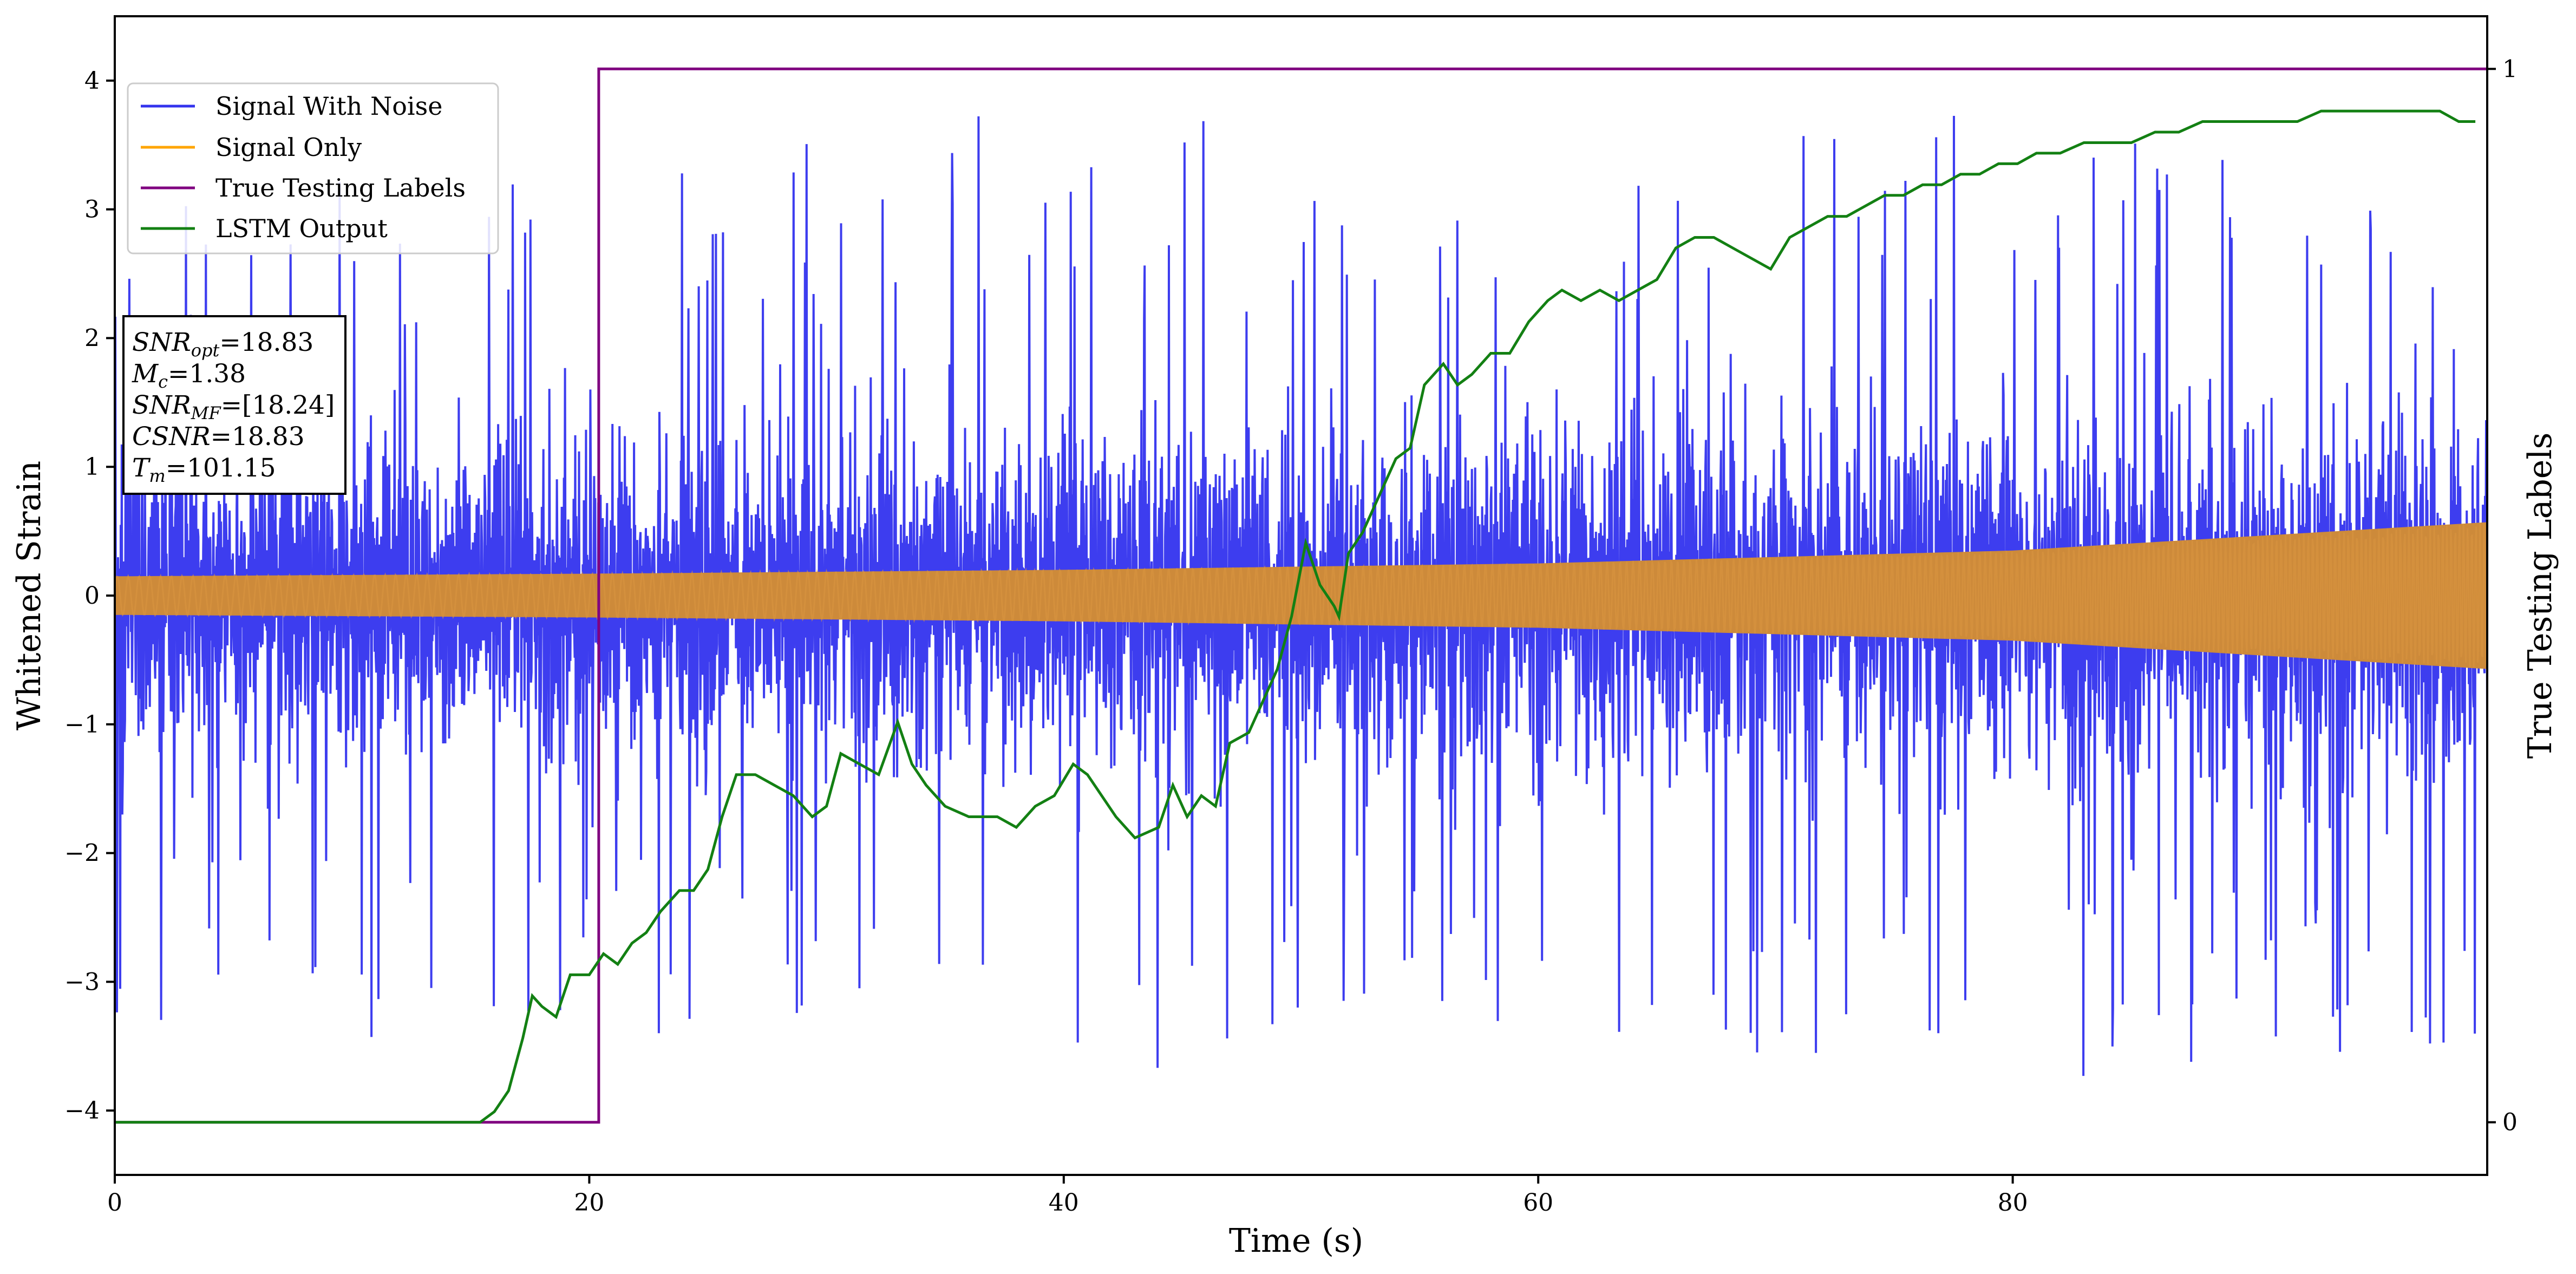 The image size is (2576, 1274). I want to click on legend-box, so click(313, 168).